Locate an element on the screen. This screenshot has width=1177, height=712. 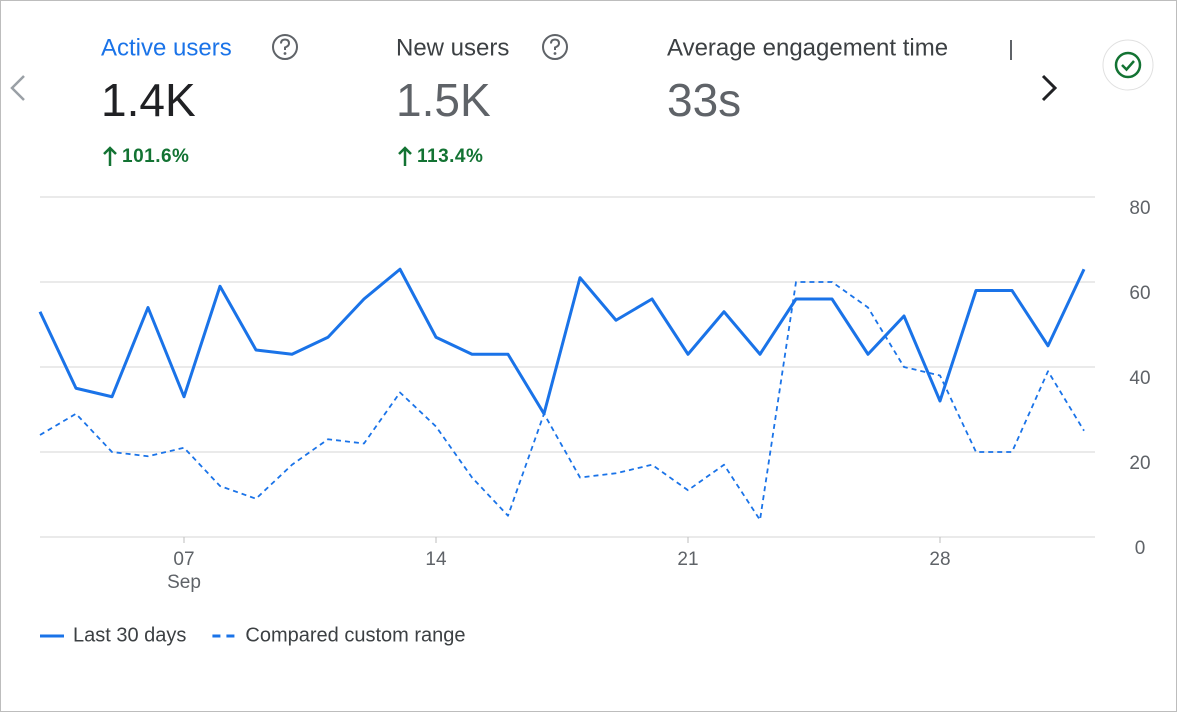
metric-label: New users is located at coordinates (452, 47).